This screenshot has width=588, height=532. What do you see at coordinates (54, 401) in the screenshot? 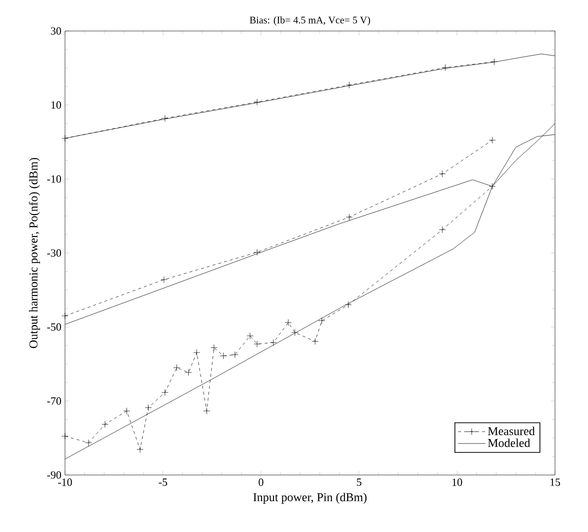
I see `y-tick-label: -70` at bounding box center [54, 401].